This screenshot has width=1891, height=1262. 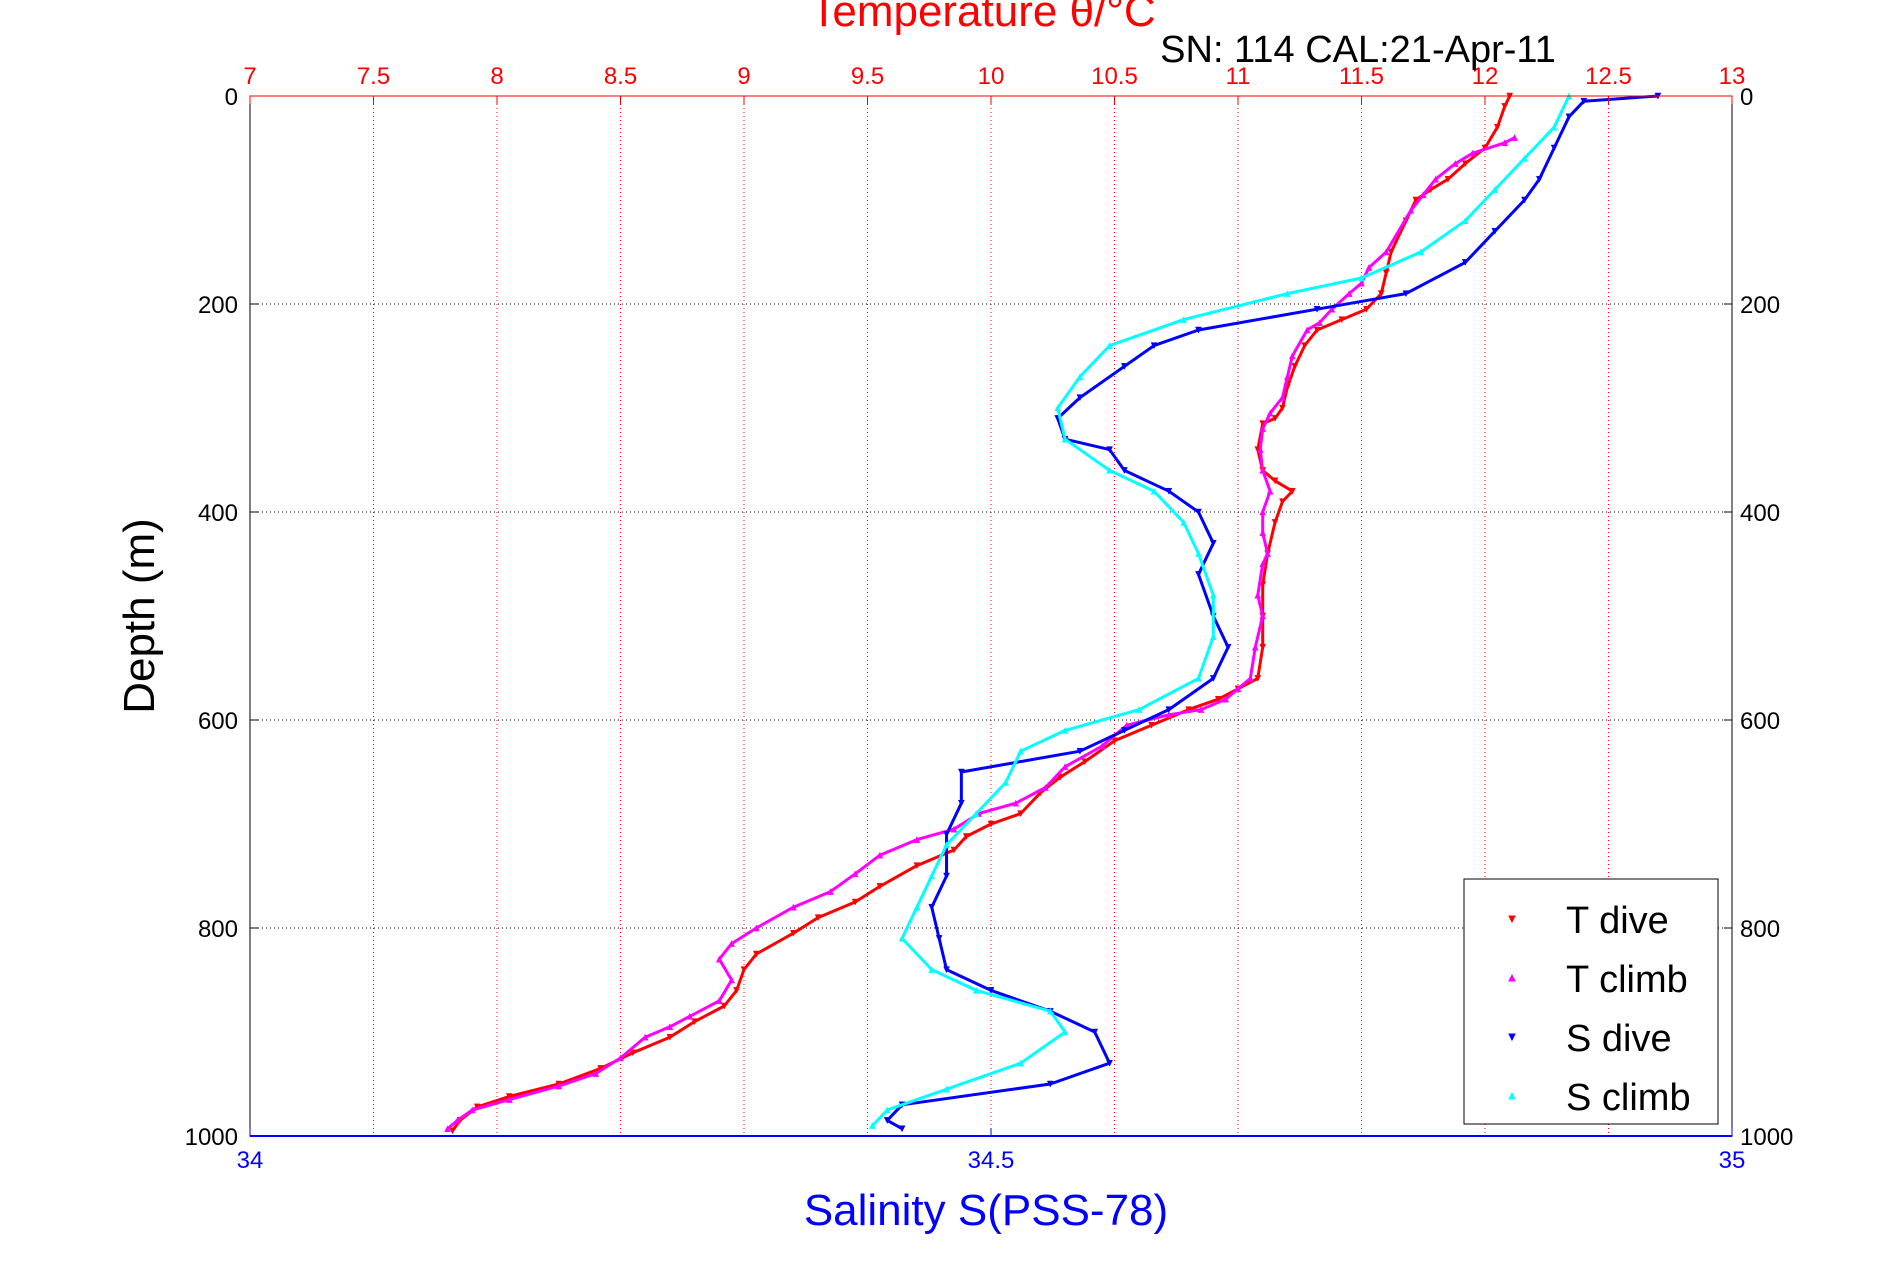 What do you see at coordinates (1627, 980) in the screenshot?
I see `legend-label: T climb` at bounding box center [1627, 980].